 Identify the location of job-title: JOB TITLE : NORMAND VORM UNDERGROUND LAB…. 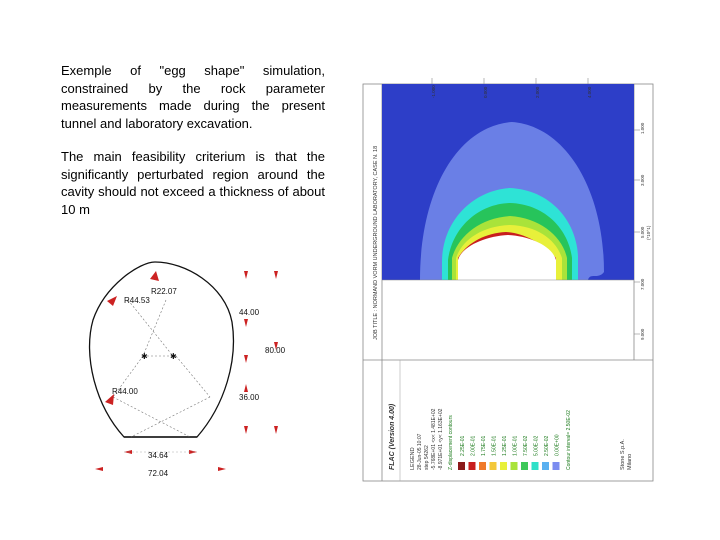
(376, 243).